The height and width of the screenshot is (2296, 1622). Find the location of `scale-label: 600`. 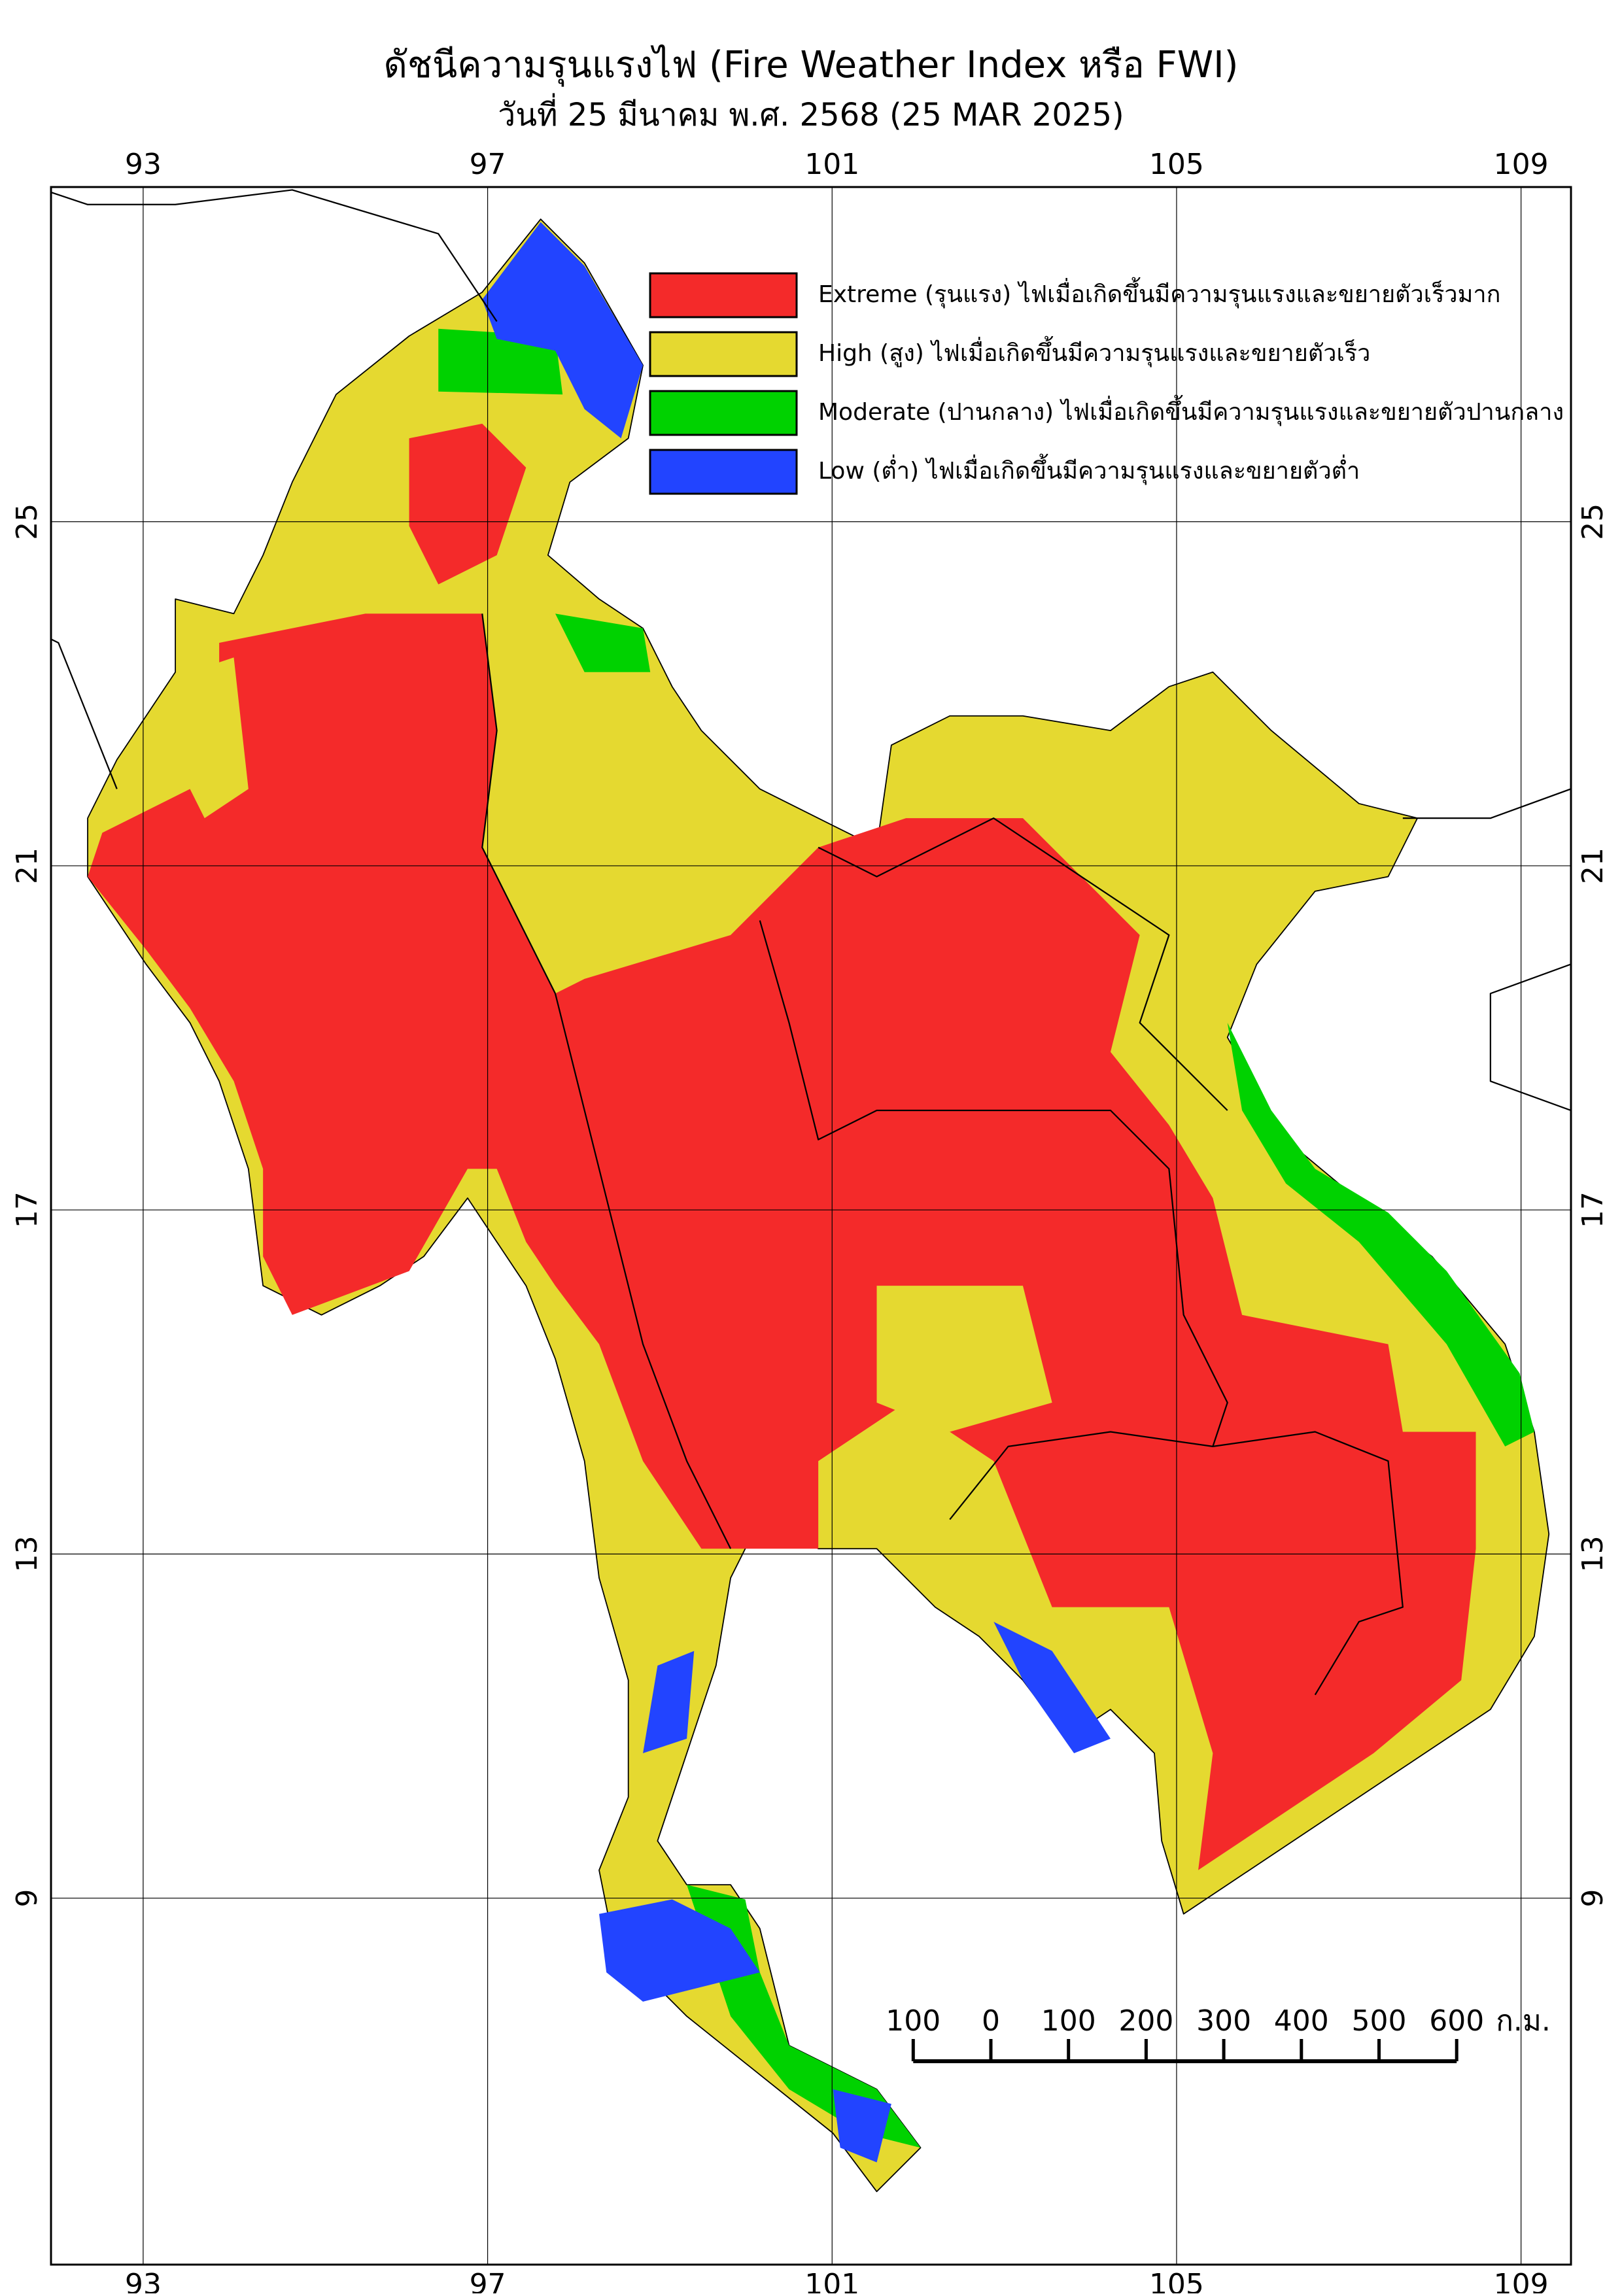

scale-label: 600 is located at coordinates (1457, 2021).